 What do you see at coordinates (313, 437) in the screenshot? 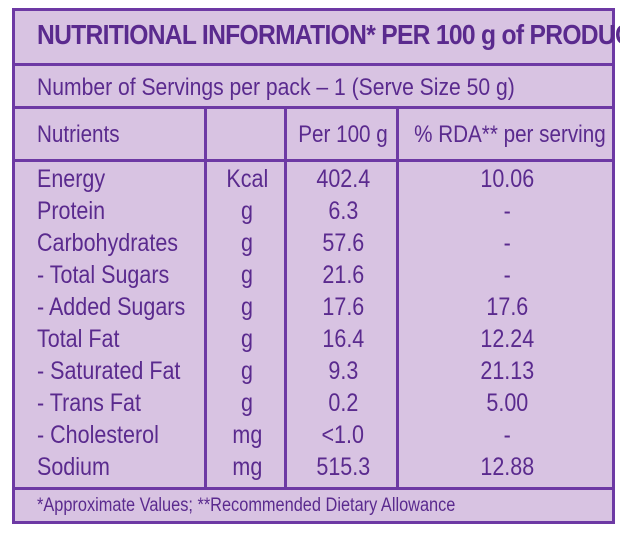
I see `nutrient-row: - Cholesterol mg <1.0 -` at bounding box center [313, 437].